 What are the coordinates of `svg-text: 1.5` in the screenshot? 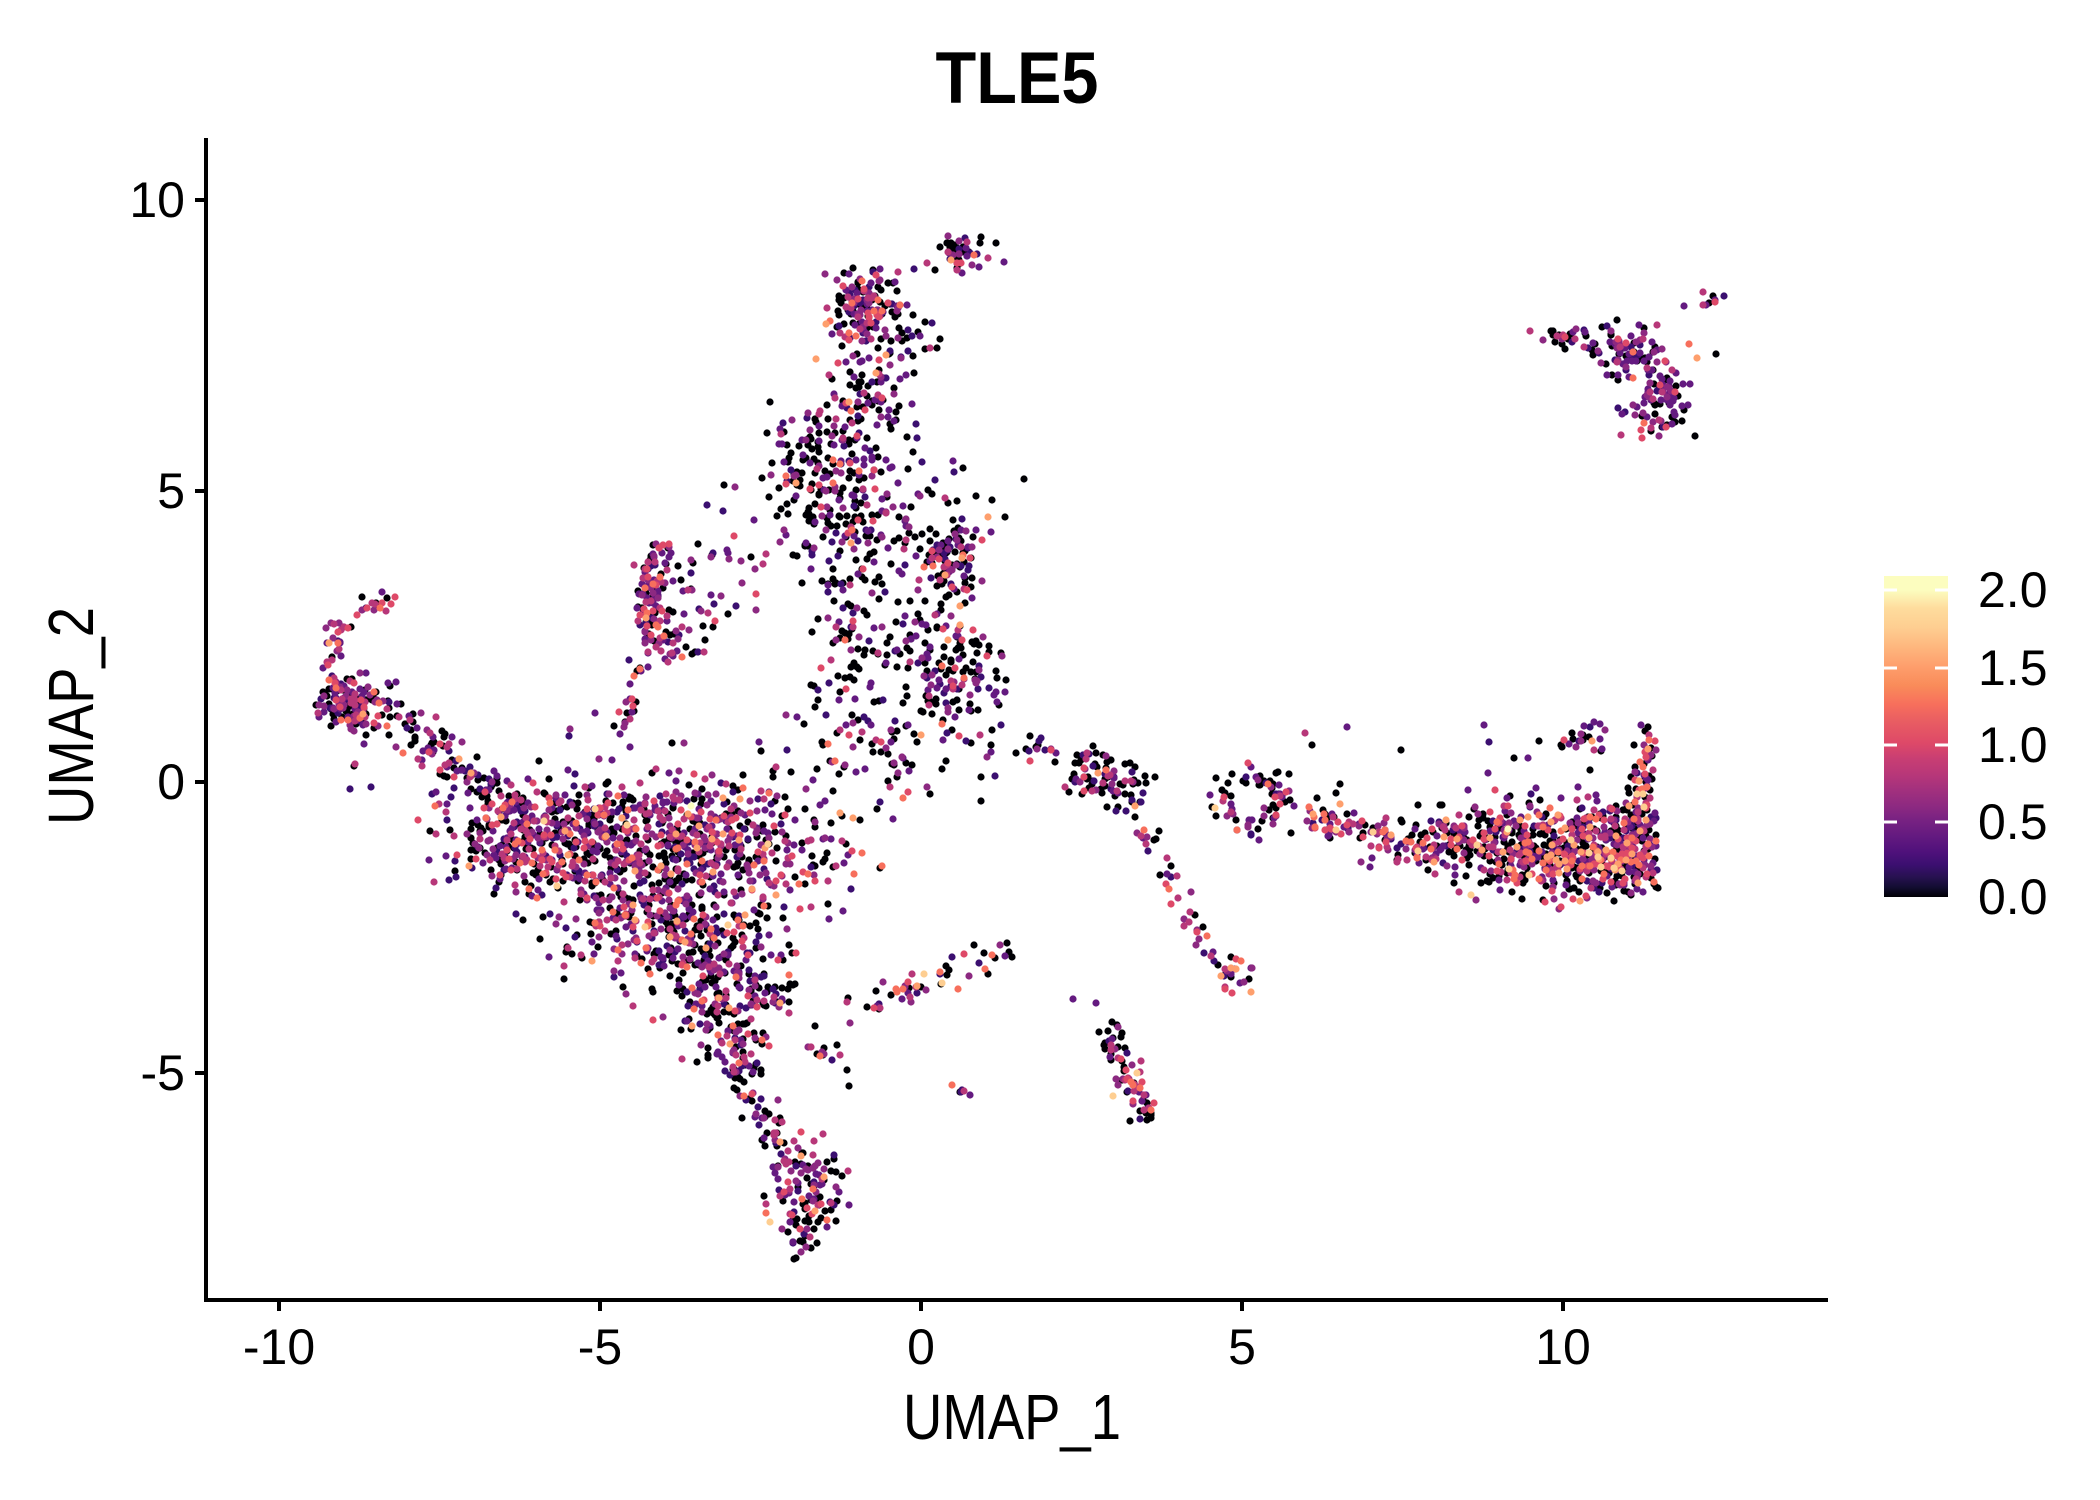 It's located at (2013, 668).